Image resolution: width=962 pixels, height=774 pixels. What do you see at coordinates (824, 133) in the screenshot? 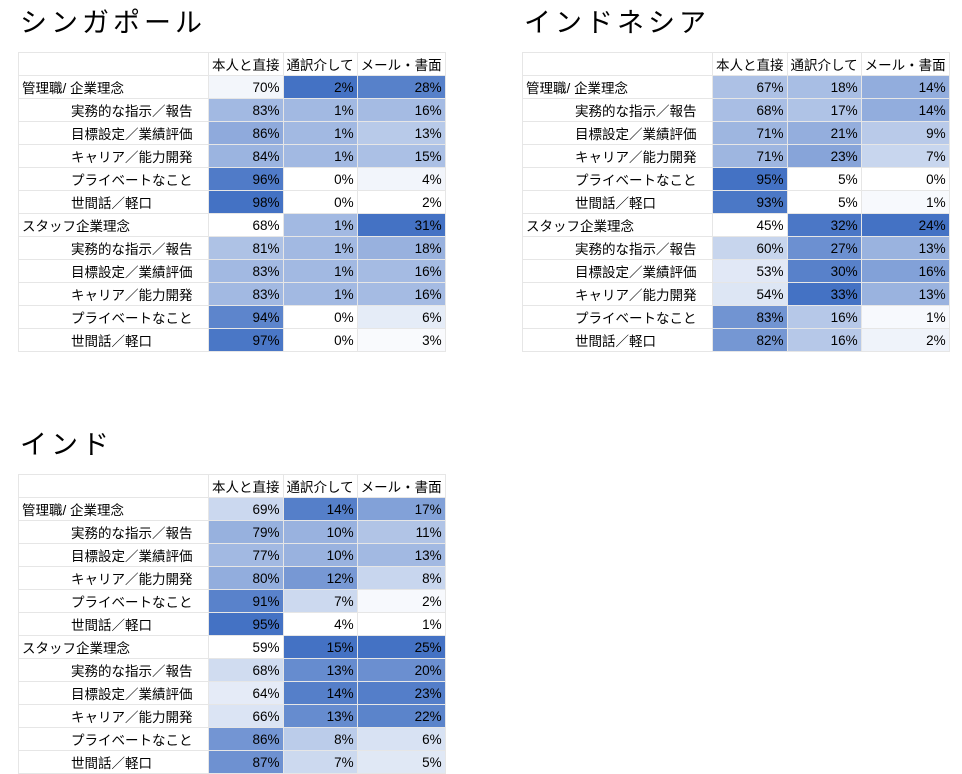
I see `heat-cell: 21%` at bounding box center [824, 133].